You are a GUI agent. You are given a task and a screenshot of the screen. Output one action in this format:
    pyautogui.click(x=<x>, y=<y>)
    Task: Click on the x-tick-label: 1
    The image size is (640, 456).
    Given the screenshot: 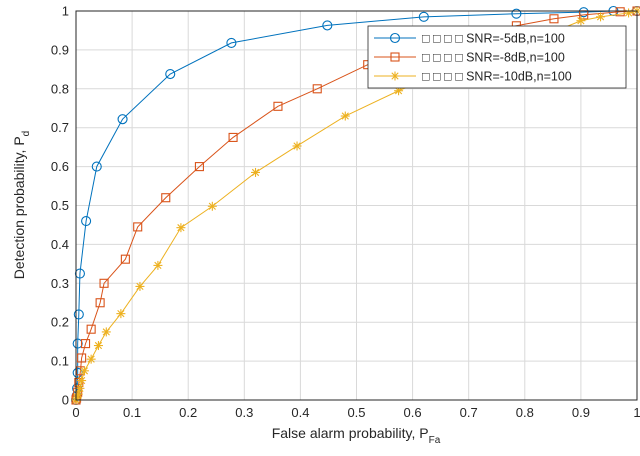 What is the action you would take?
    pyautogui.click(x=636, y=412)
    